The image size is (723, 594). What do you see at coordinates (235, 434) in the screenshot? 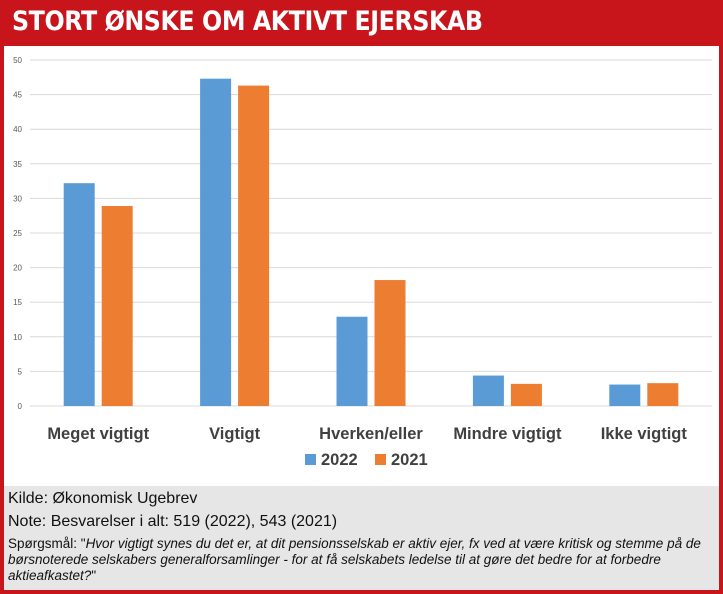
I see `x-tick-label: Vigtigt` at bounding box center [235, 434].